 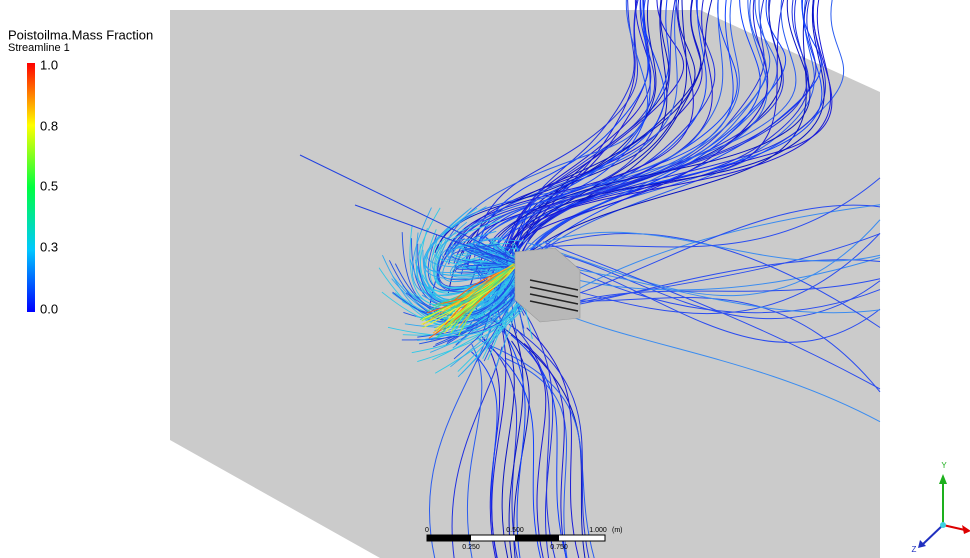 What do you see at coordinates (49, 246) in the screenshot?
I see `legend-label: 0.3` at bounding box center [49, 246].